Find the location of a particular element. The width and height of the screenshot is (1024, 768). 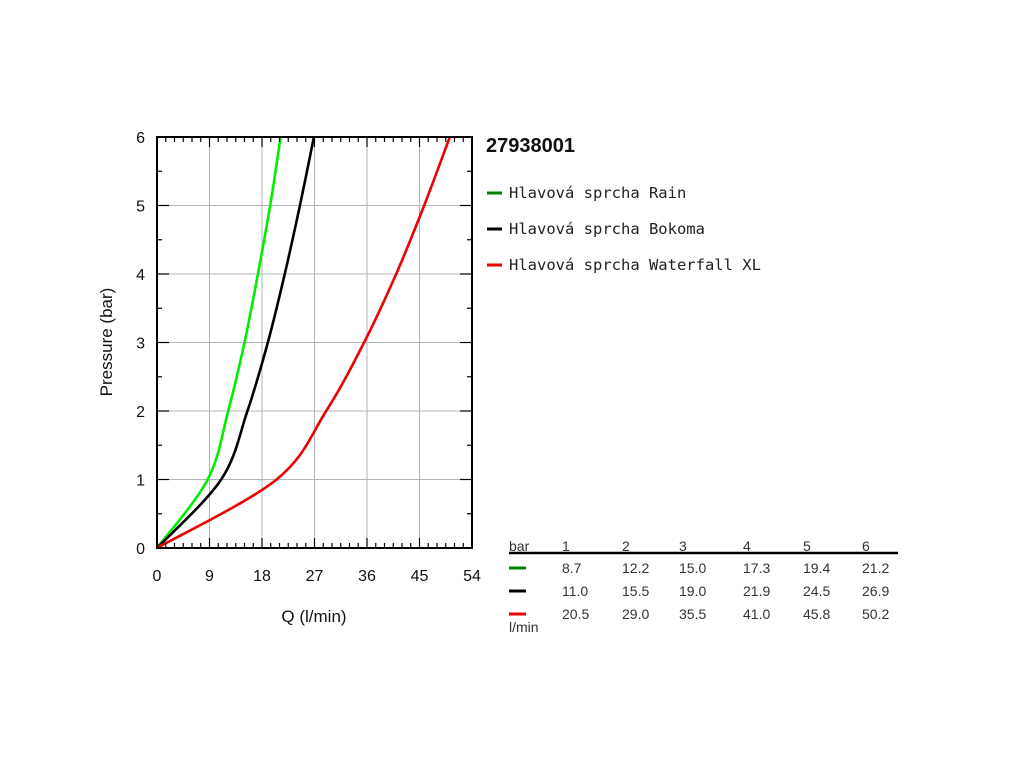

x-tick-label: 9 is located at coordinates (209, 576).